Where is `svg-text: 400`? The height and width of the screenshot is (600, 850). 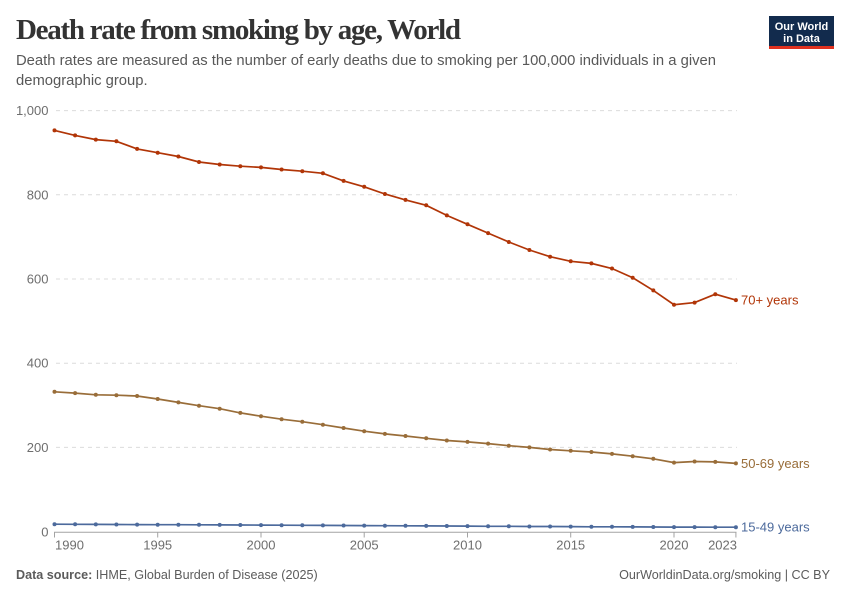 svg-text: 400 is located at coordinates (38, 363).